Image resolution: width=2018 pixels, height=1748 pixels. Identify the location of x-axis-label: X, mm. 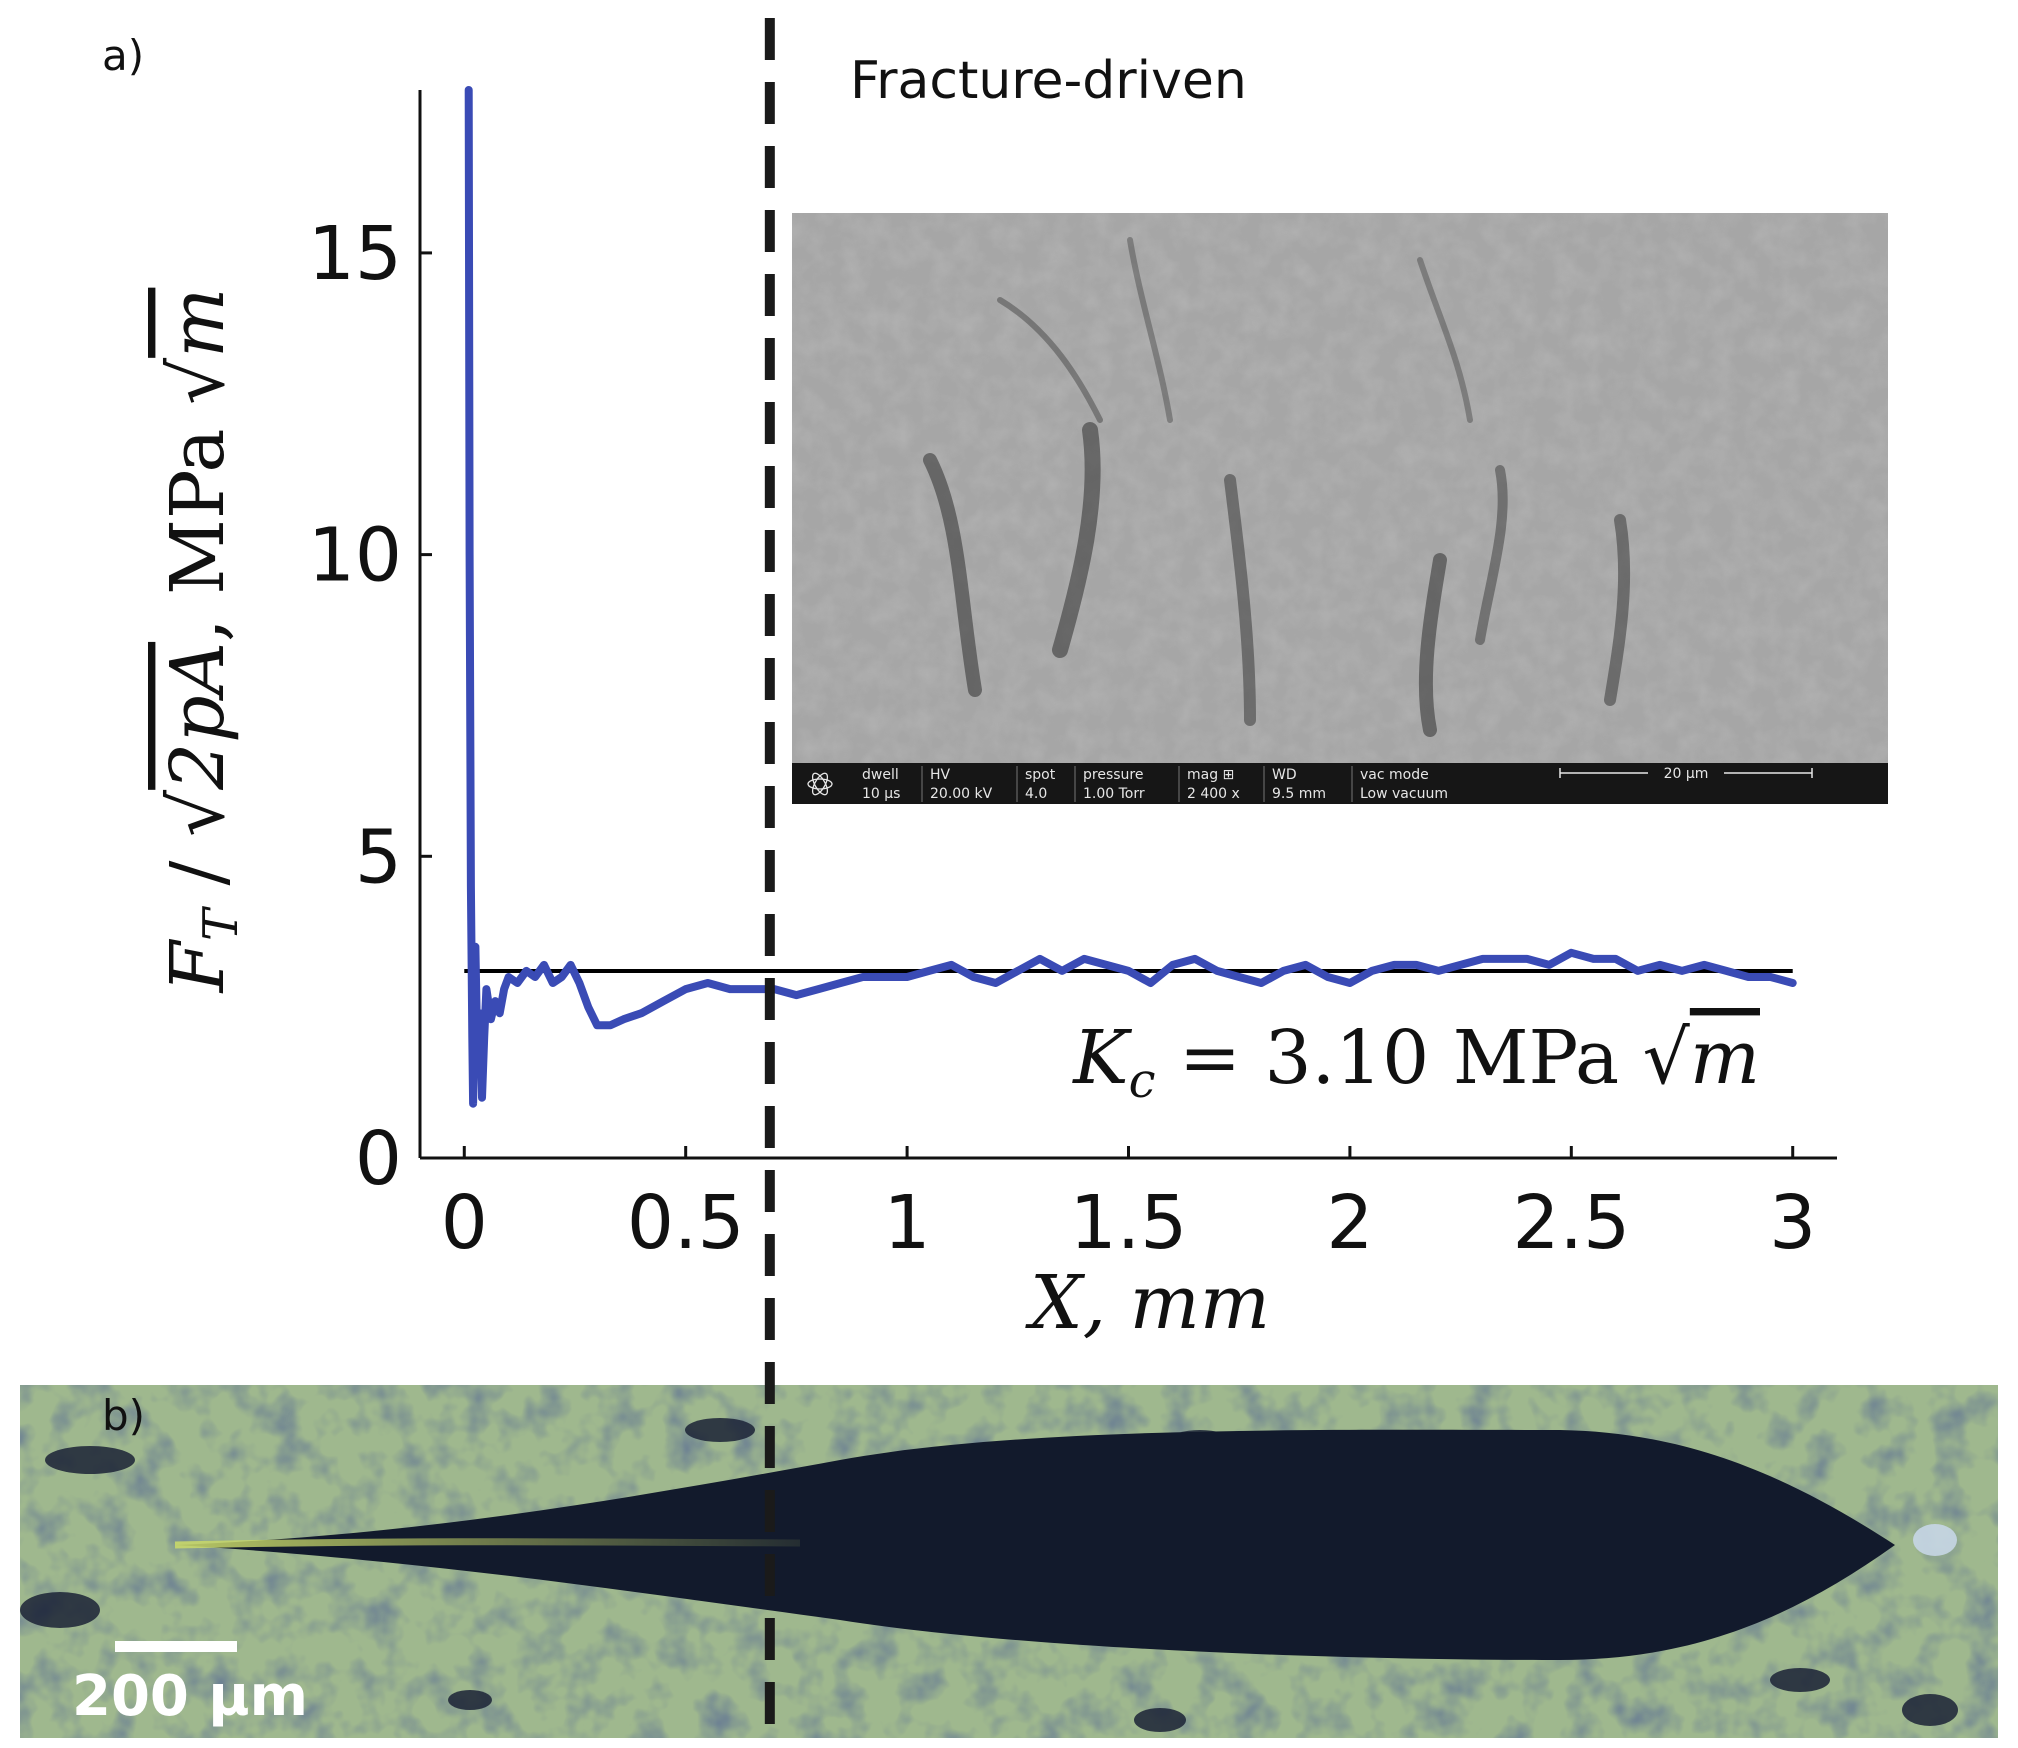
(1147, 1303).